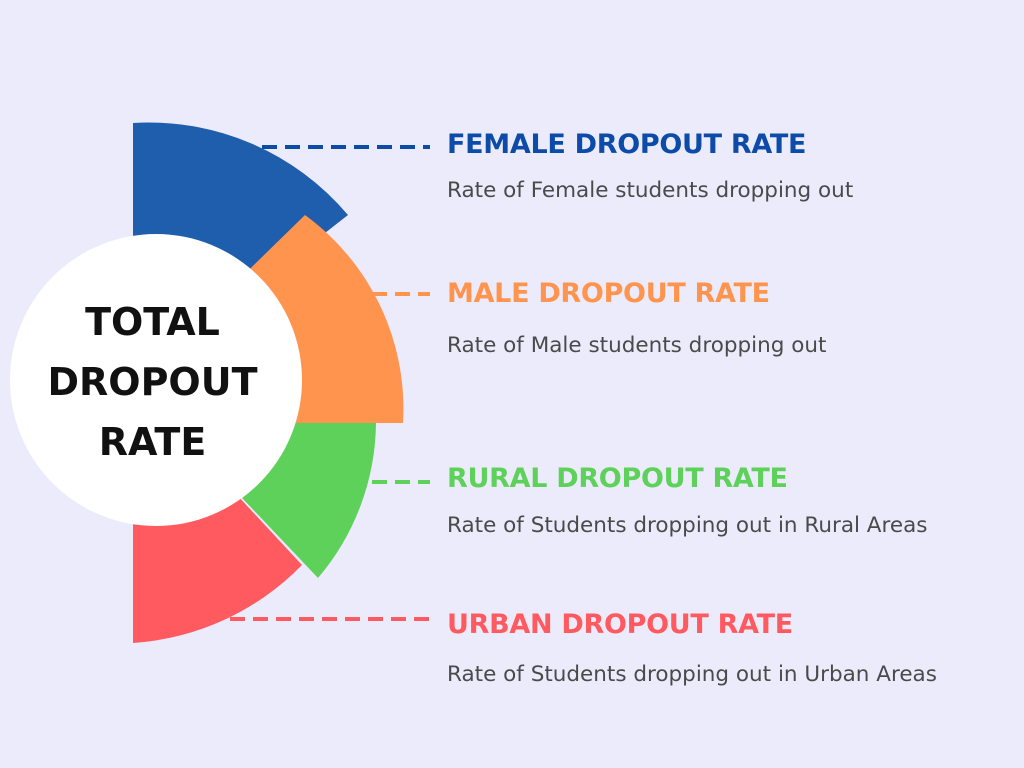 The width and height of the screenshot is (1024, 768). Describe the element at coordinates (637, 345) in the screenshot. I see `male-description: Rate of Male students dropping out` at that location.